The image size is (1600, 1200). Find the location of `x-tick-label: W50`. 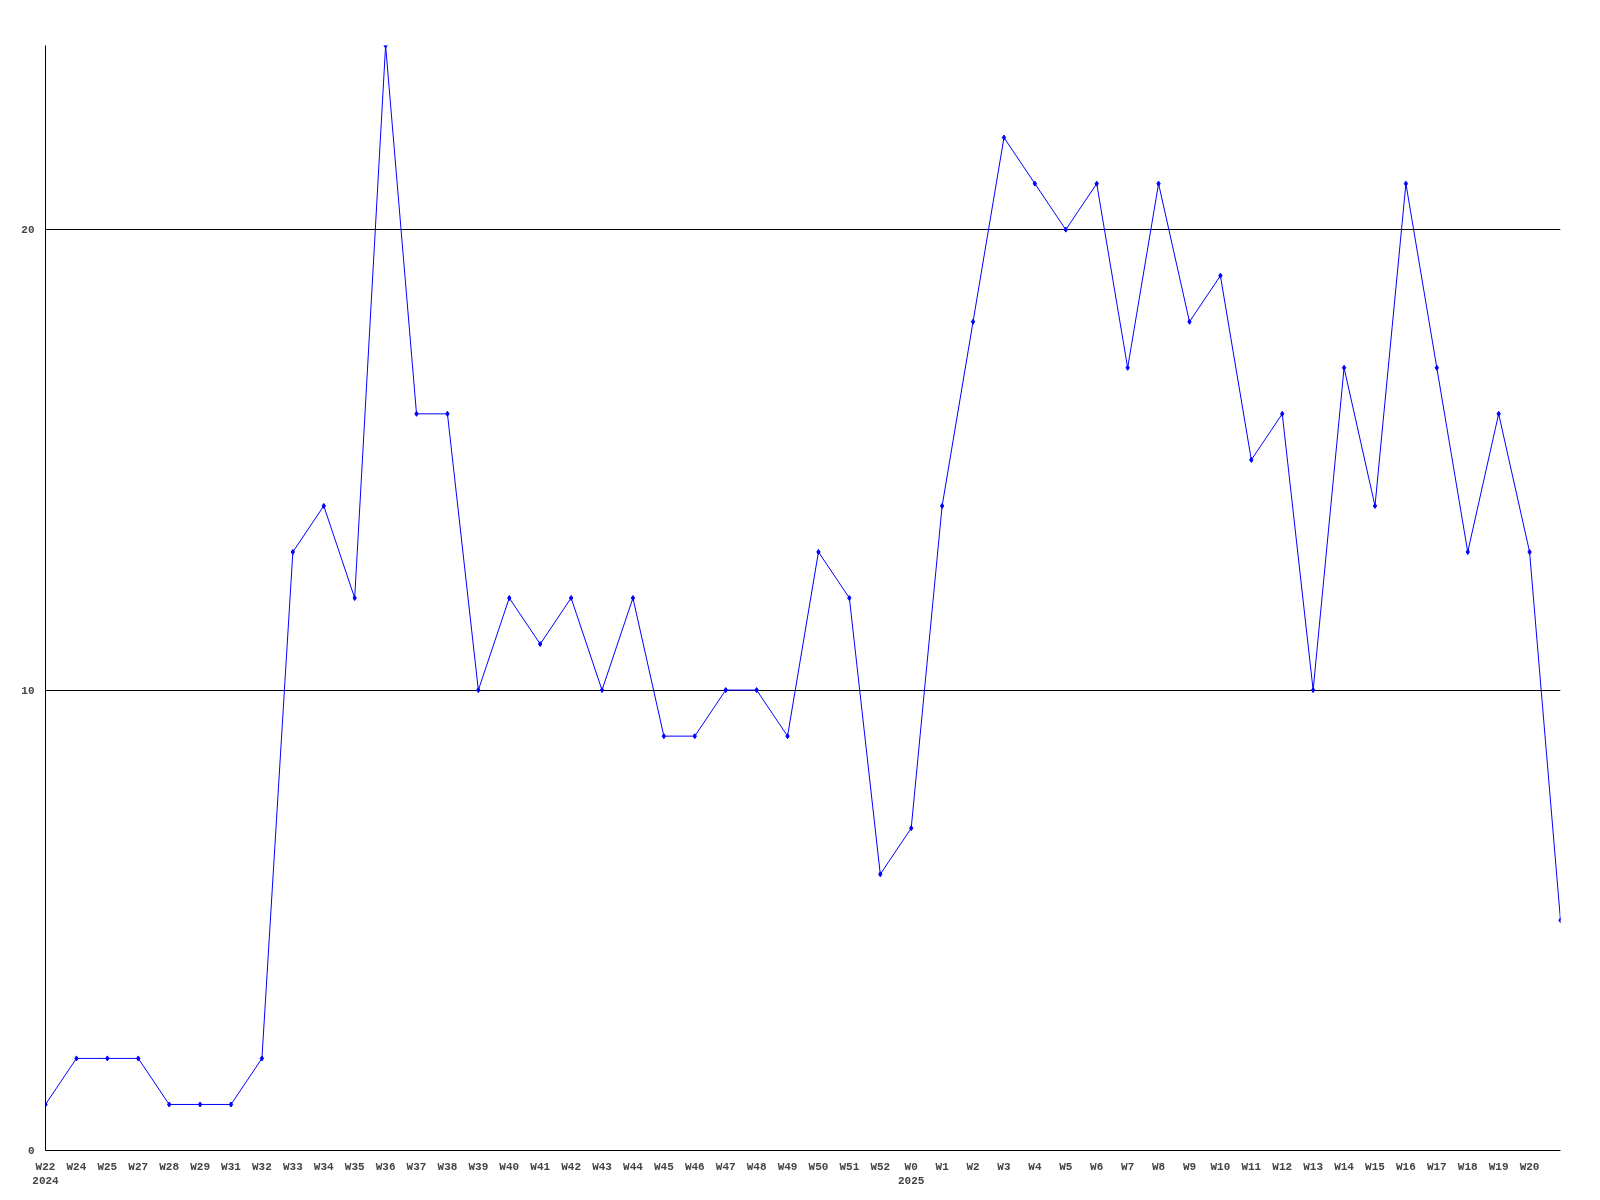

x-tick-label: W50 is located at coordinates (818, 1166).